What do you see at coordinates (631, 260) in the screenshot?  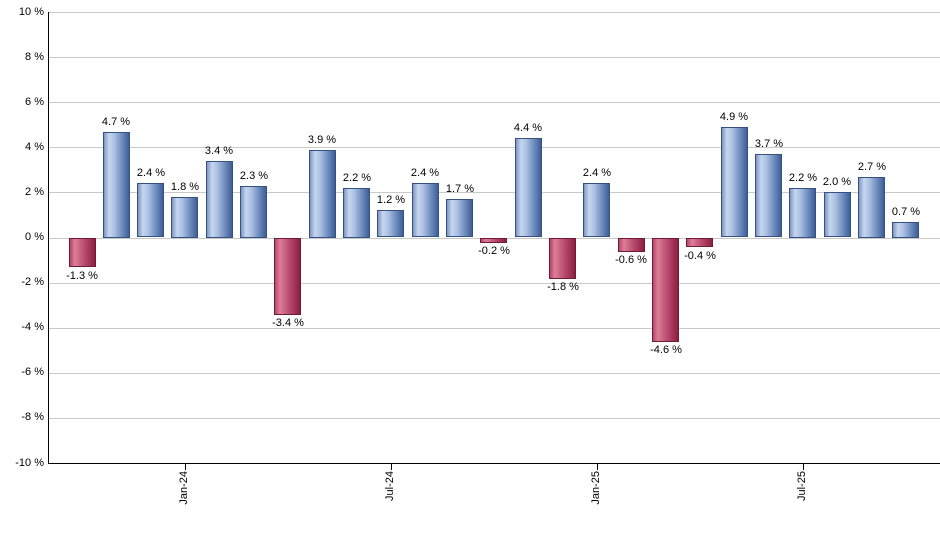 I see `bar-value-label: -0.6 %` at bounding box center [631, 260].